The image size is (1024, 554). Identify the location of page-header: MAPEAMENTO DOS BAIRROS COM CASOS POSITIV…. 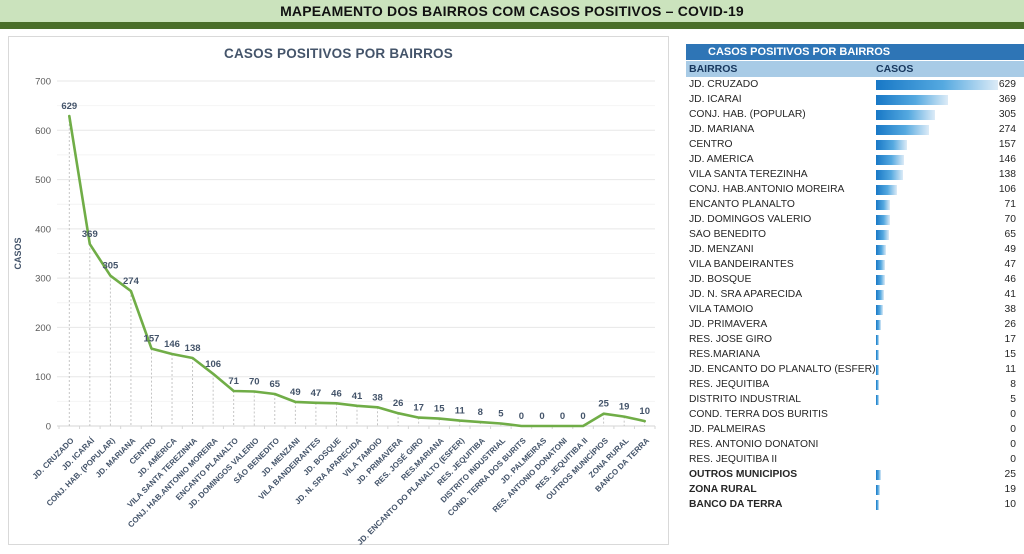
(512, 14).